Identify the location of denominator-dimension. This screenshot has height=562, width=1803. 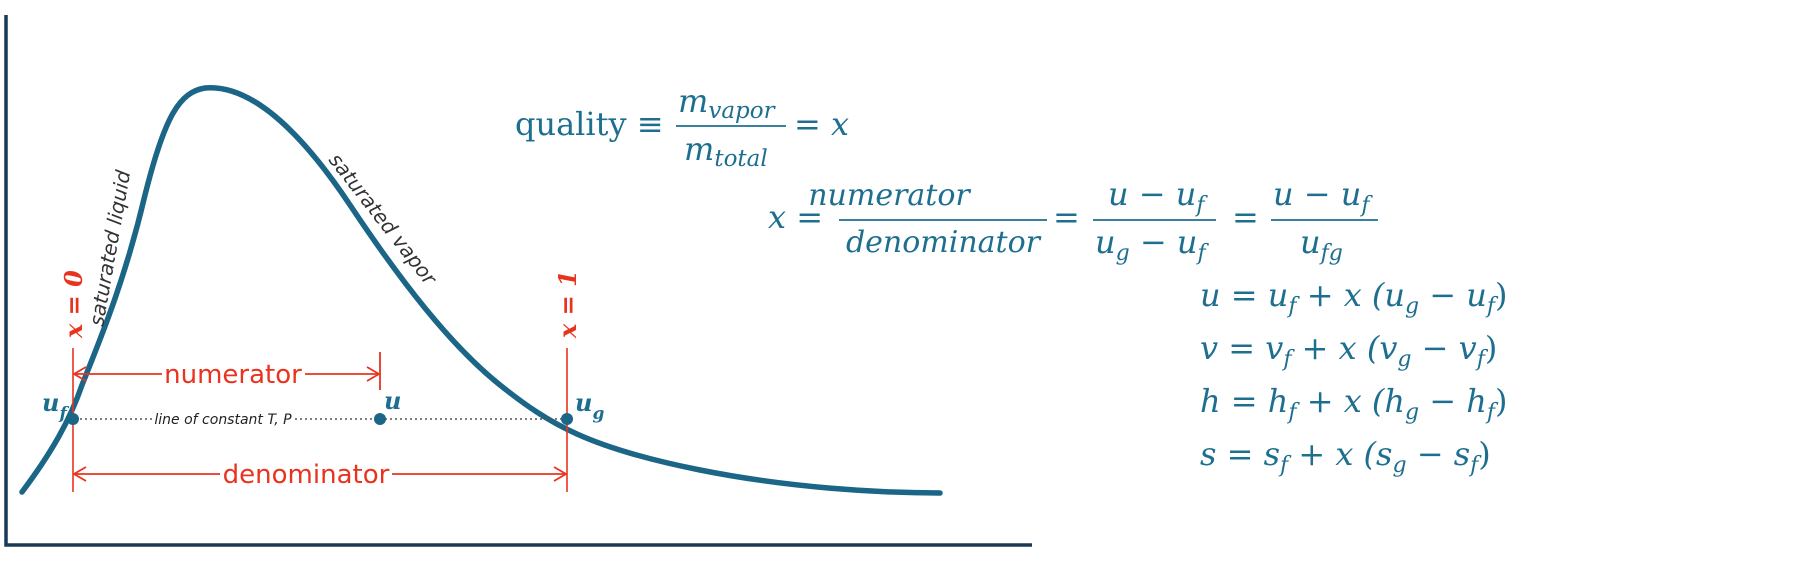
(320, 474).